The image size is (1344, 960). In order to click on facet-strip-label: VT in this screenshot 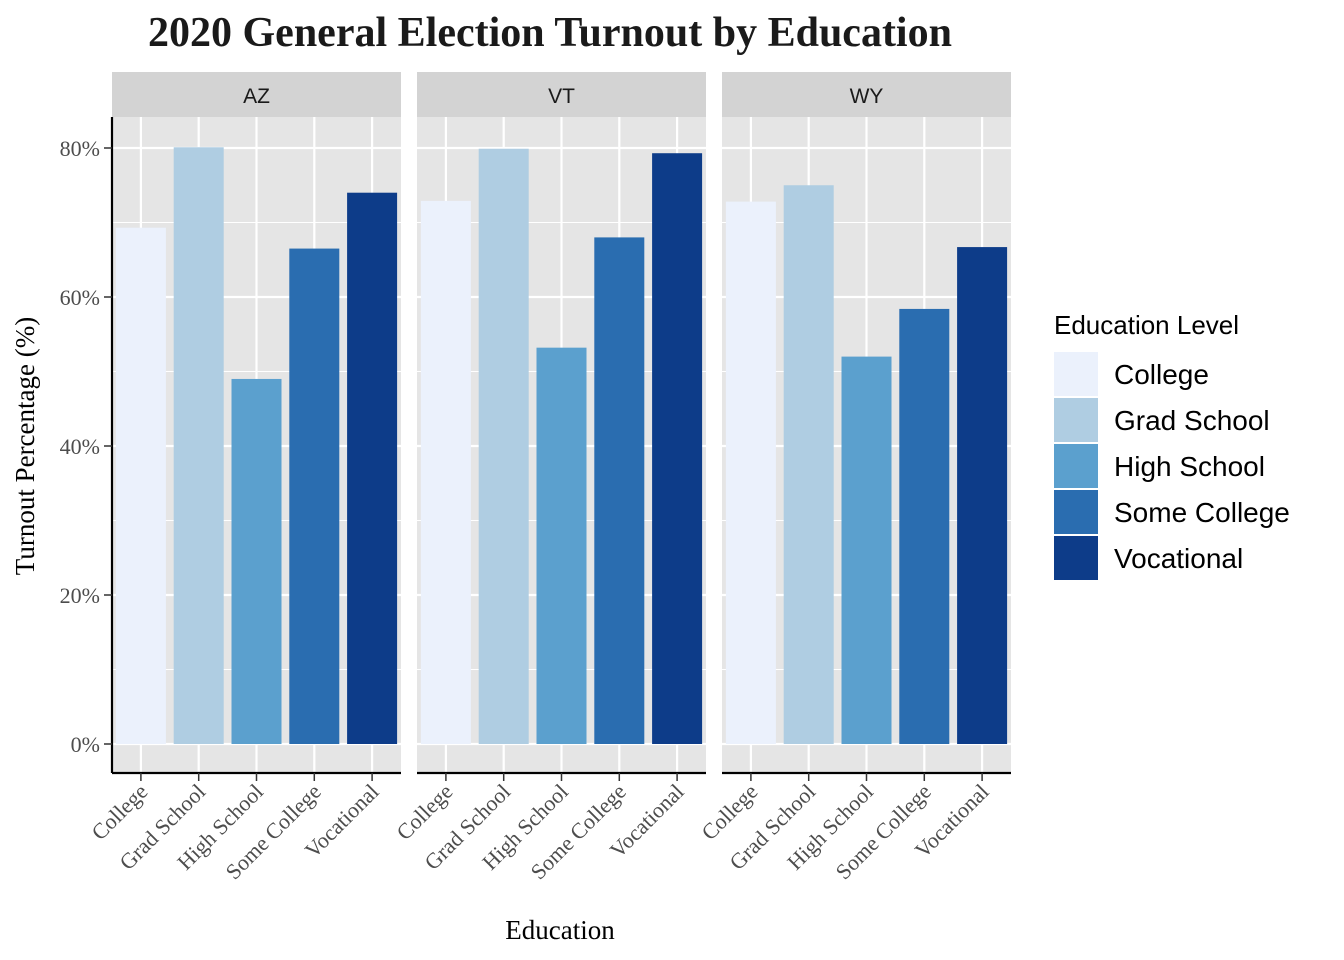, I will do `click(561, 96)`.